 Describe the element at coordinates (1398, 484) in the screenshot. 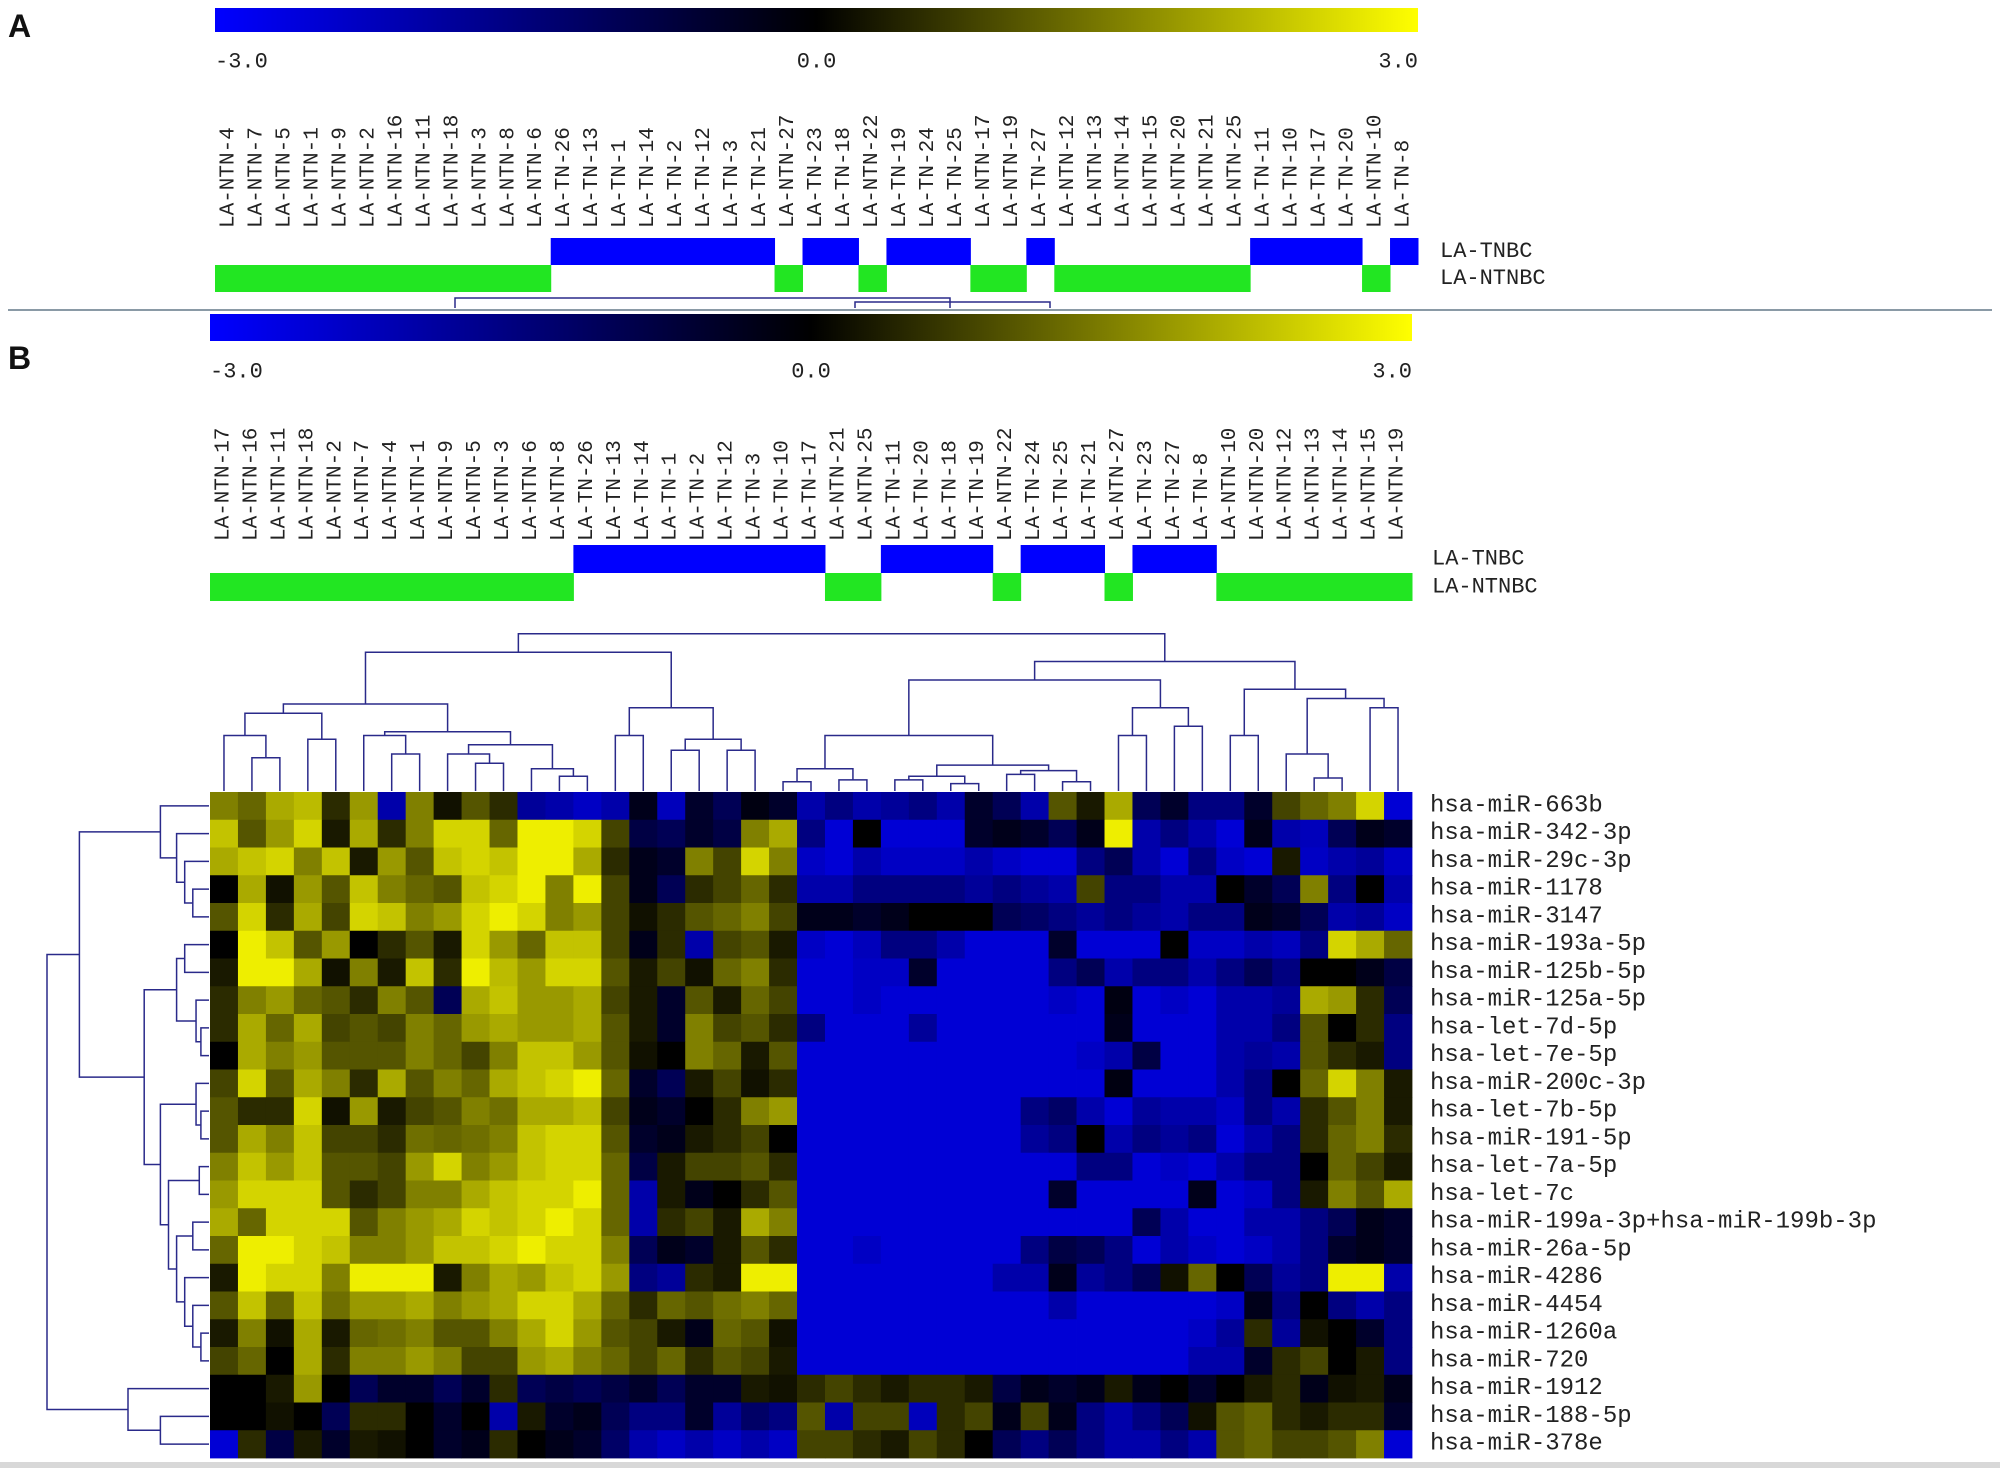

I see `column-label: LA-NTN-19` at that location.